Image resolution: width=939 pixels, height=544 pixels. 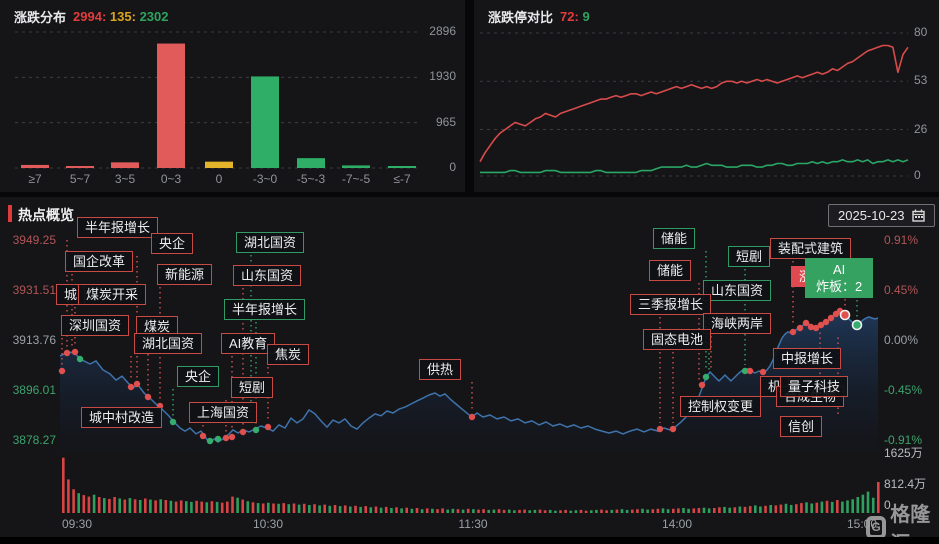 I want to click on hotspot-tag: 焦炭, so click(x=288, y=354).